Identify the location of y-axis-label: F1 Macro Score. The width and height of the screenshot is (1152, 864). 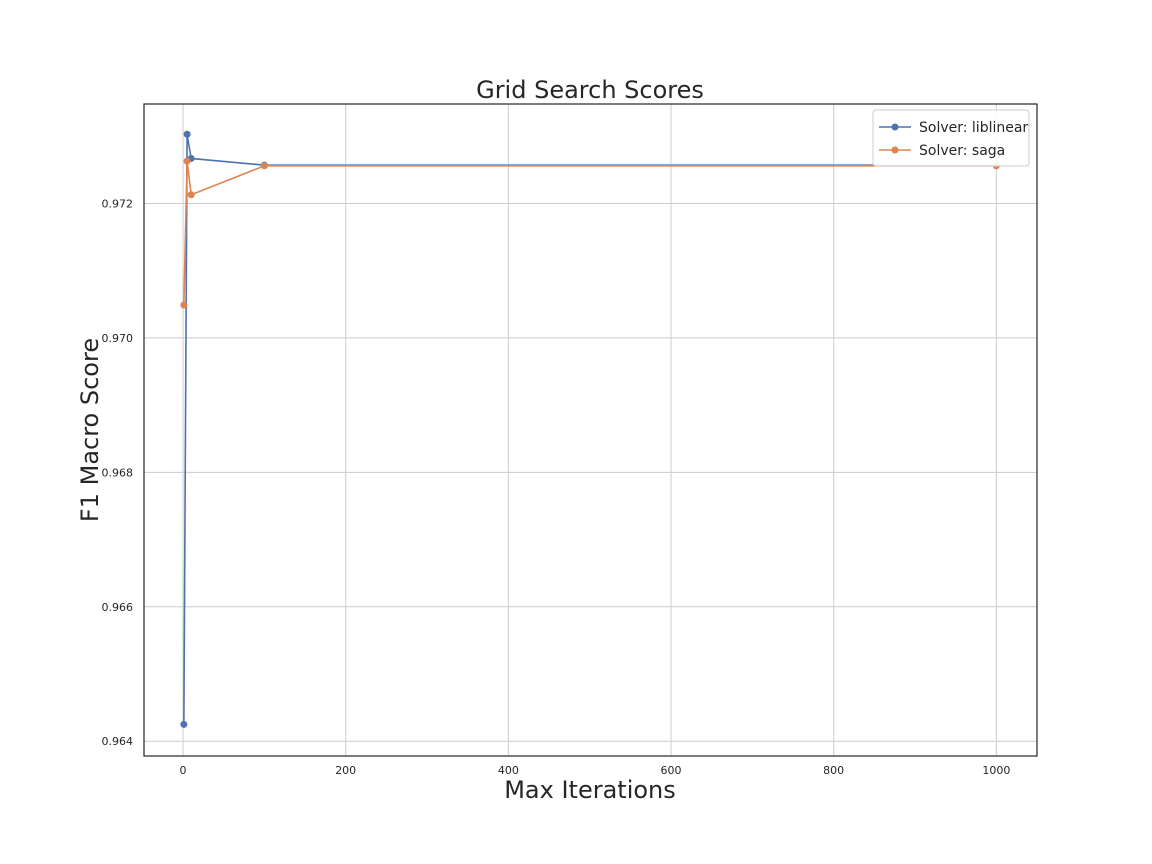
(90, 430).